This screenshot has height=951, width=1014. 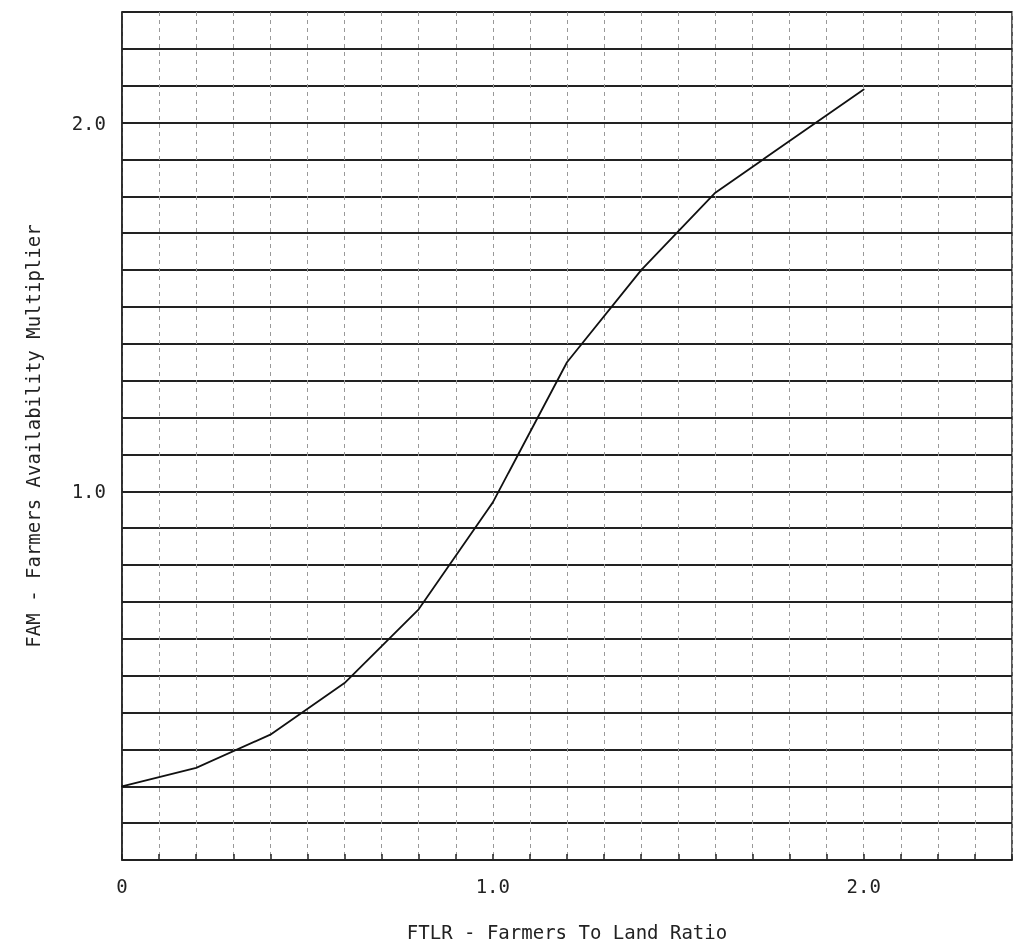 What do you see at coordinates (567, 931) in the screenshot?
I see `x-axis-title: FTLR - Farmers To Land Ratio` at bounding box center [567, 931].